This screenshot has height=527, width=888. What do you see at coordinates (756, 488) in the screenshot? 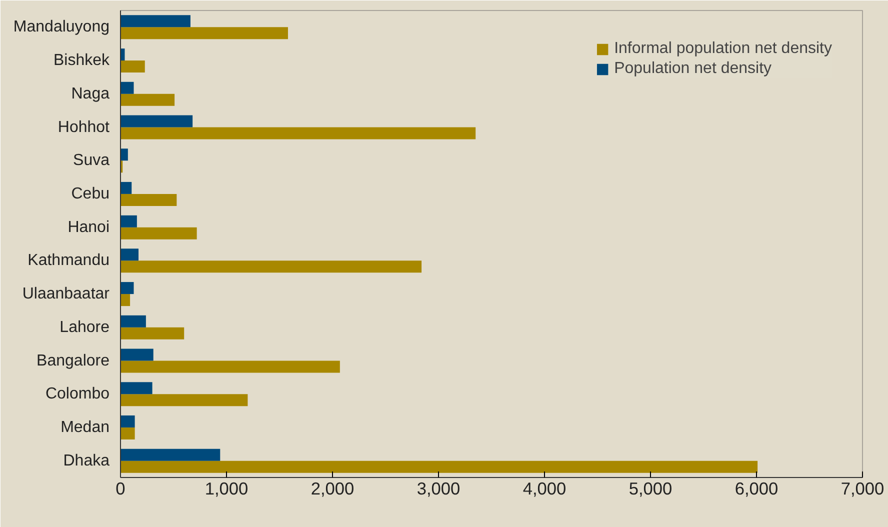
I see `x-tick-label: 6,000` at bounding box center [756, 488].